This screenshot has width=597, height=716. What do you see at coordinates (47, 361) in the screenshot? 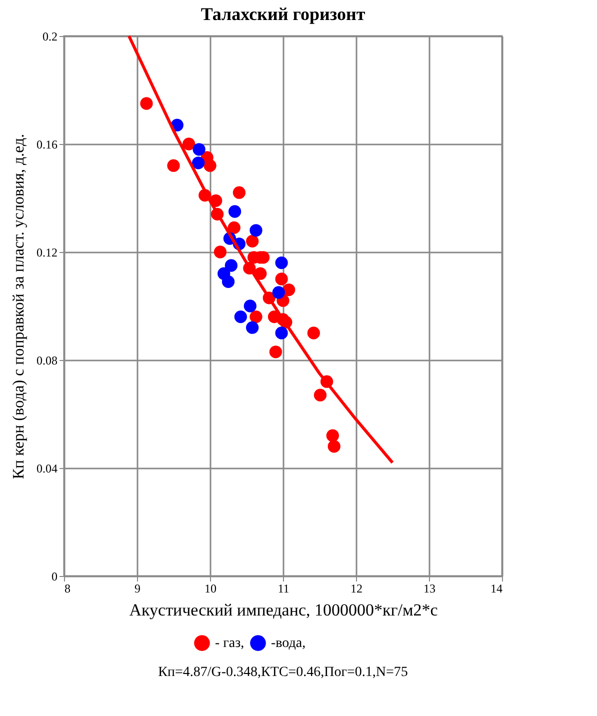
I see `y-tick-label: 0.08` at bounding box center [47, 361].